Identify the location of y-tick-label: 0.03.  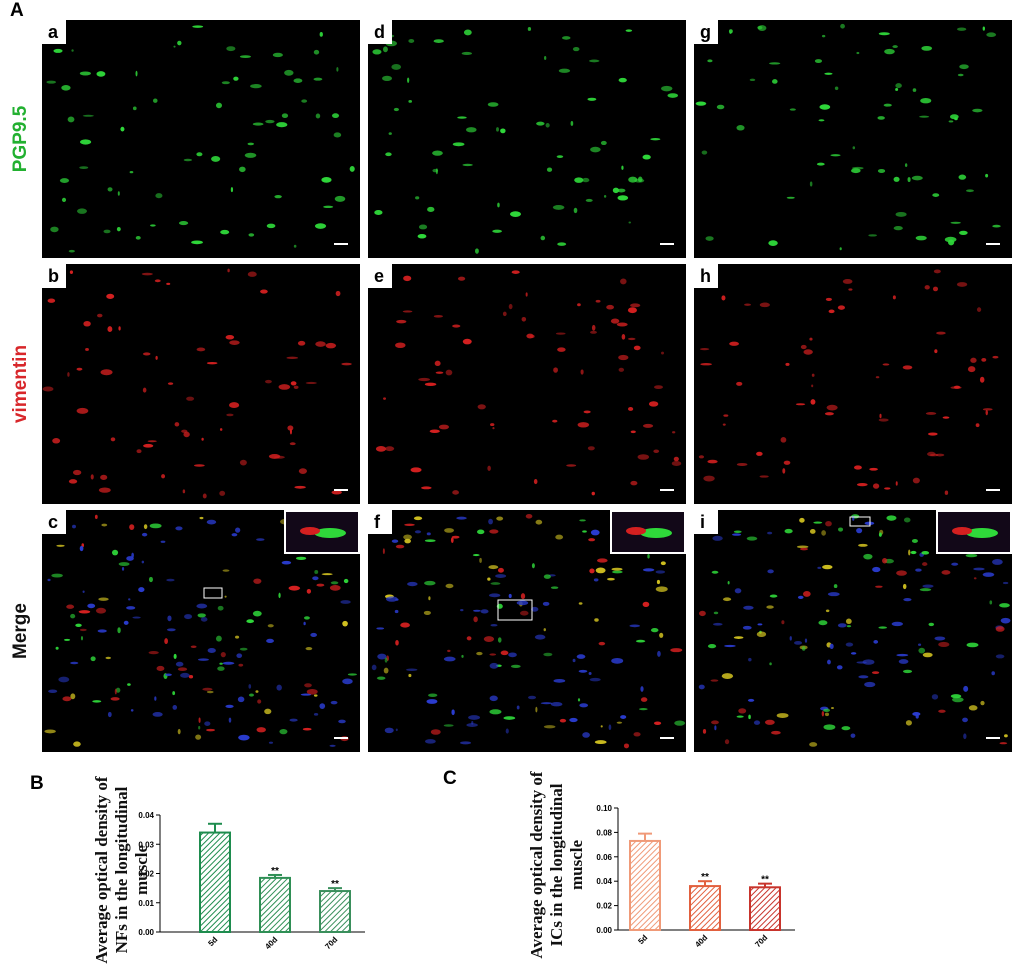
(146, 844).